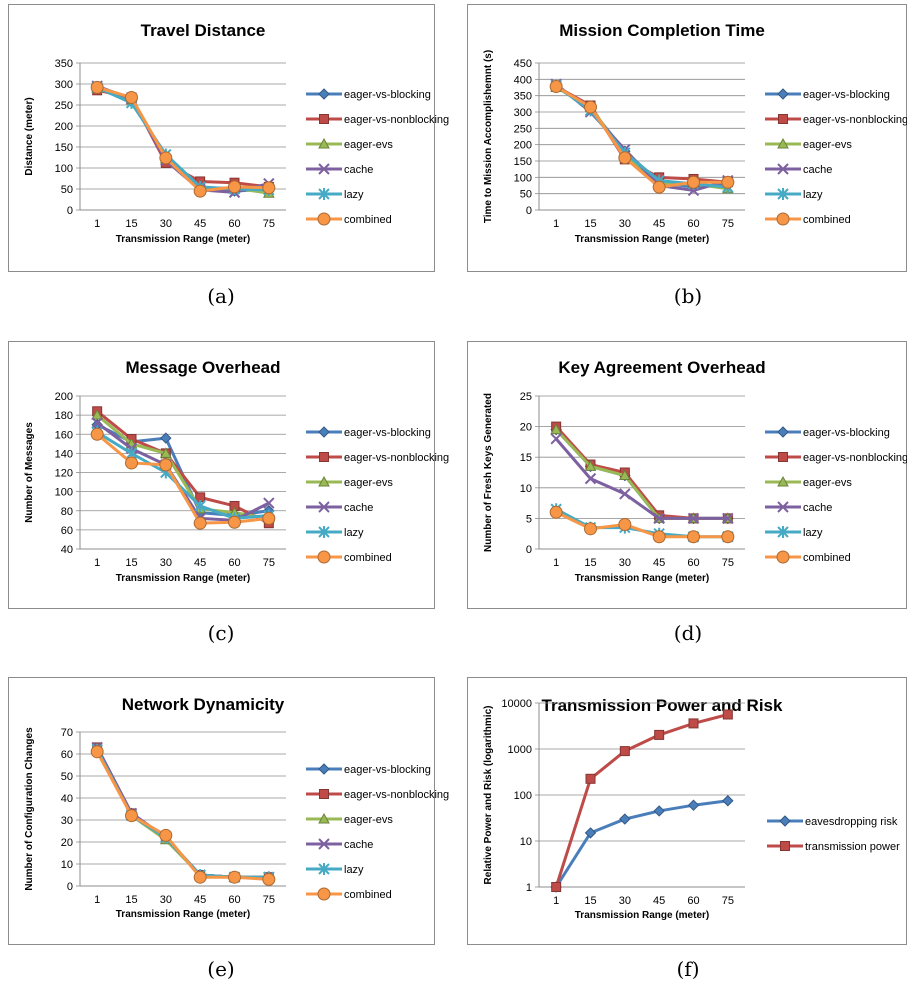 This screenshot has height=992, width=907. What do you see at coordinates (387, 433) in the screenshot?
I see `legend-label: eager-vs-blocking` at bounding box center [387, 433].